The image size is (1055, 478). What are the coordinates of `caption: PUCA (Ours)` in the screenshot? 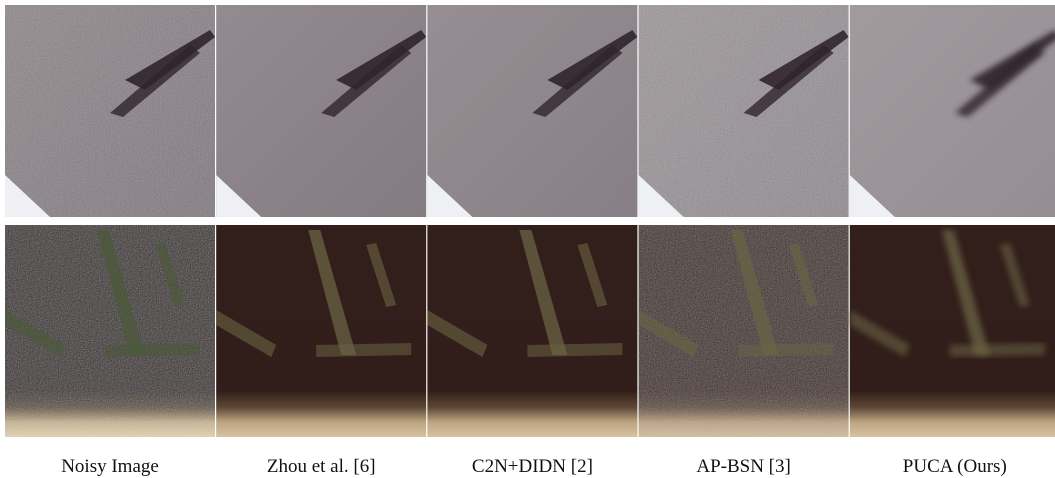 It's located at (955, 466).